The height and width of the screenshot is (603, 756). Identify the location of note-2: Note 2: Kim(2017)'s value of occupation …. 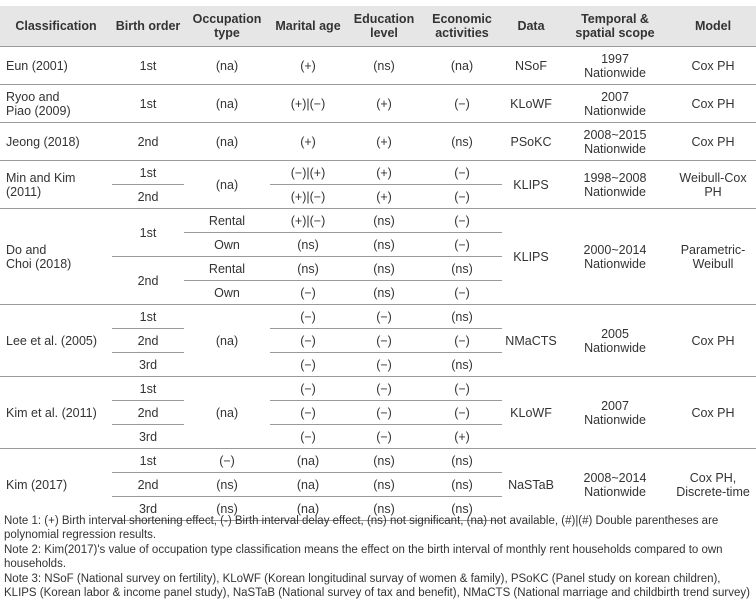
(363, 557).